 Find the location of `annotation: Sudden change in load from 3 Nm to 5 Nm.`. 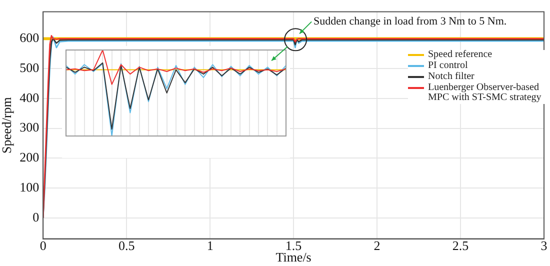

annotation: Sudden change in load from 3 Nm to 5 Nm. is located at coordinates (410, 22).